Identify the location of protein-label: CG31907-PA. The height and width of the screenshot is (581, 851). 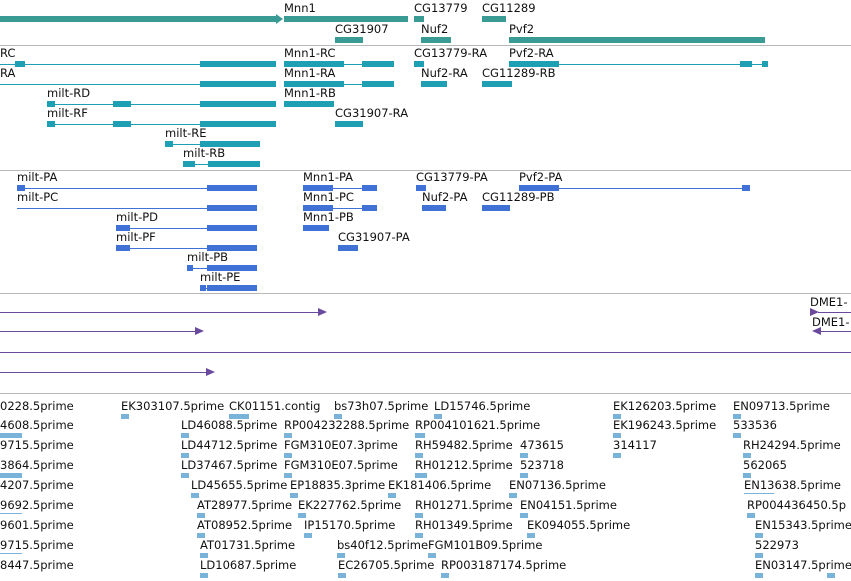
(374, 237).